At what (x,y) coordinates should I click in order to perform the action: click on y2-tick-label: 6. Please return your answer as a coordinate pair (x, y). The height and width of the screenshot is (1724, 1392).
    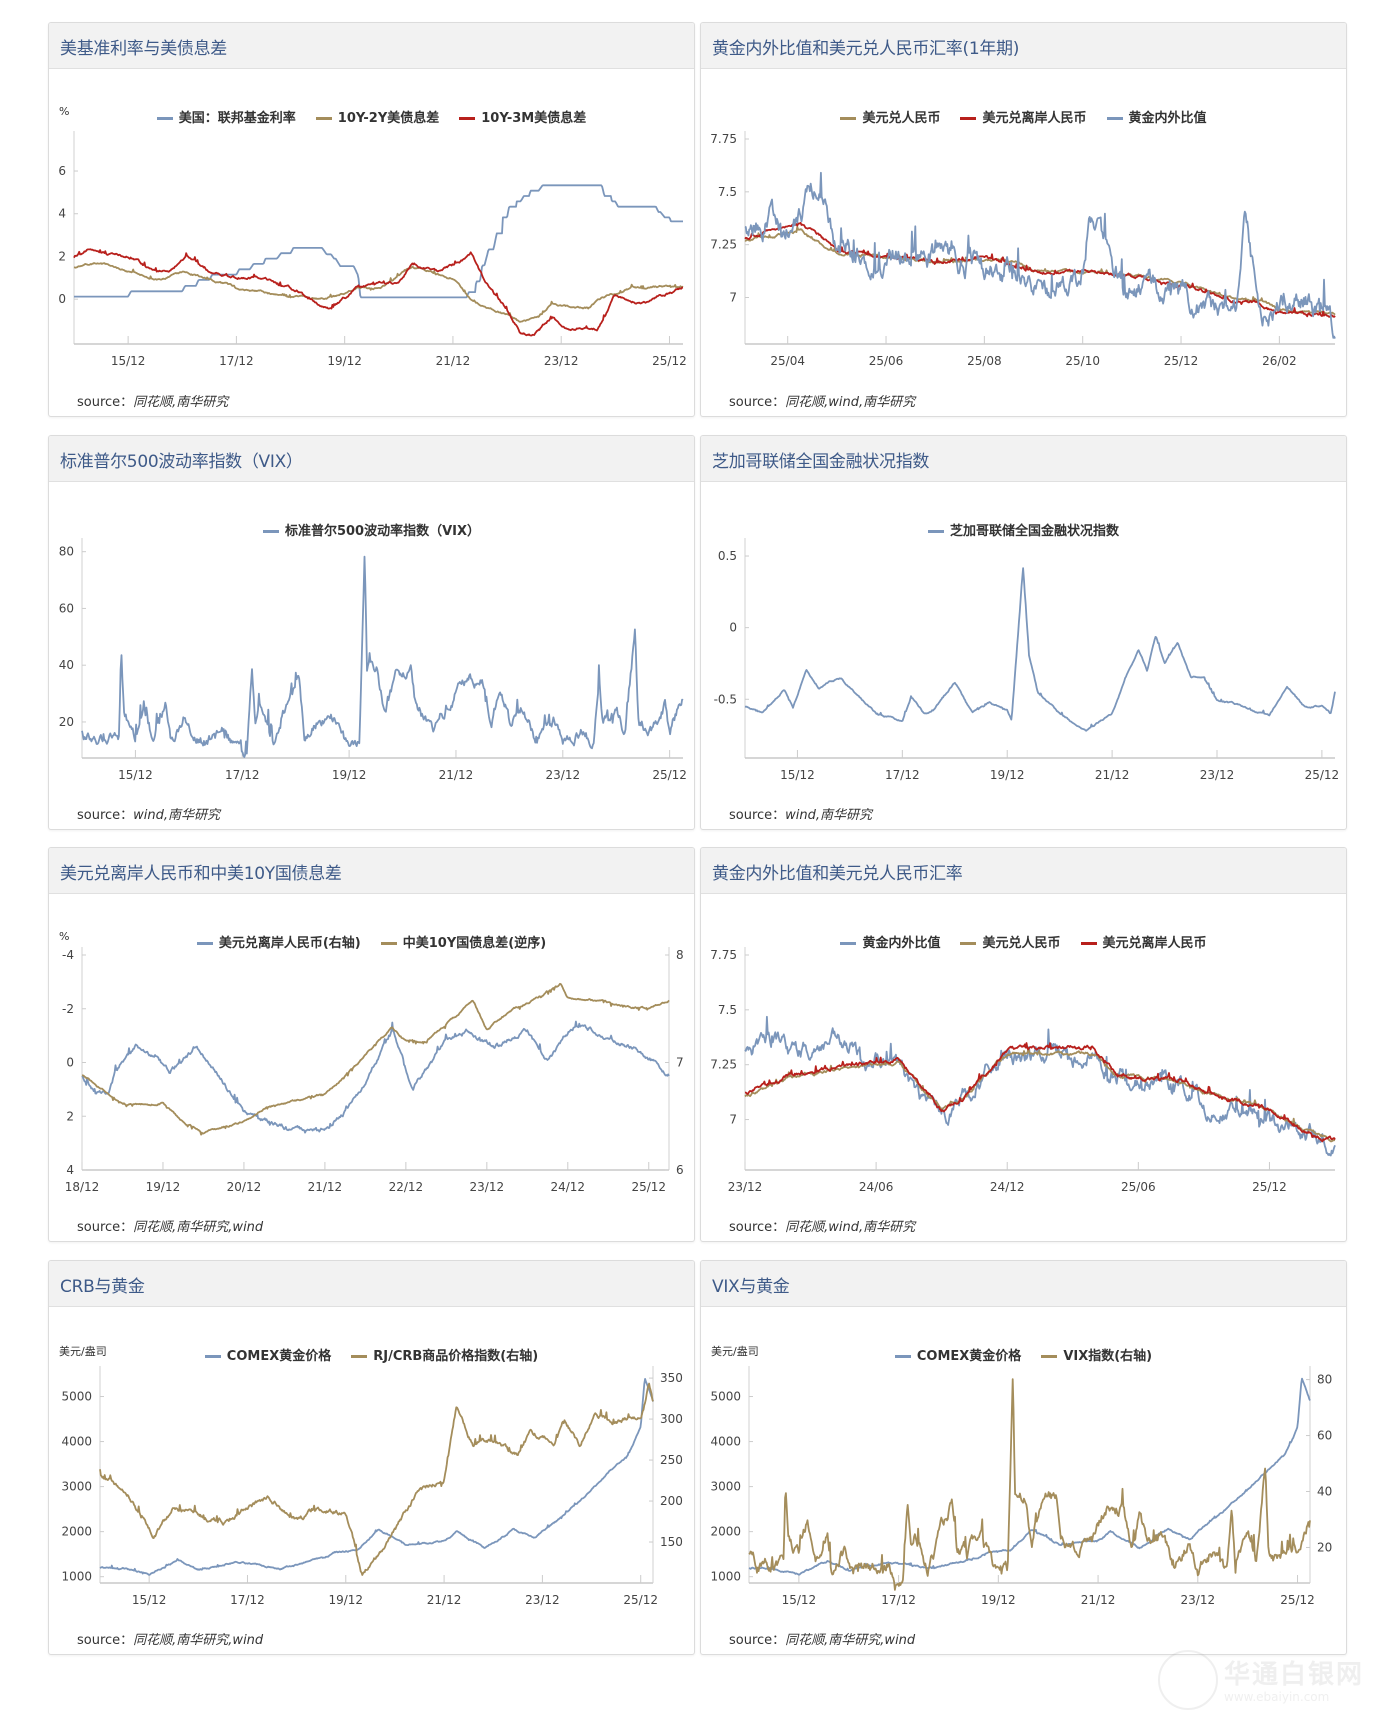
    Looking at the image, I should click on (680, 1170).